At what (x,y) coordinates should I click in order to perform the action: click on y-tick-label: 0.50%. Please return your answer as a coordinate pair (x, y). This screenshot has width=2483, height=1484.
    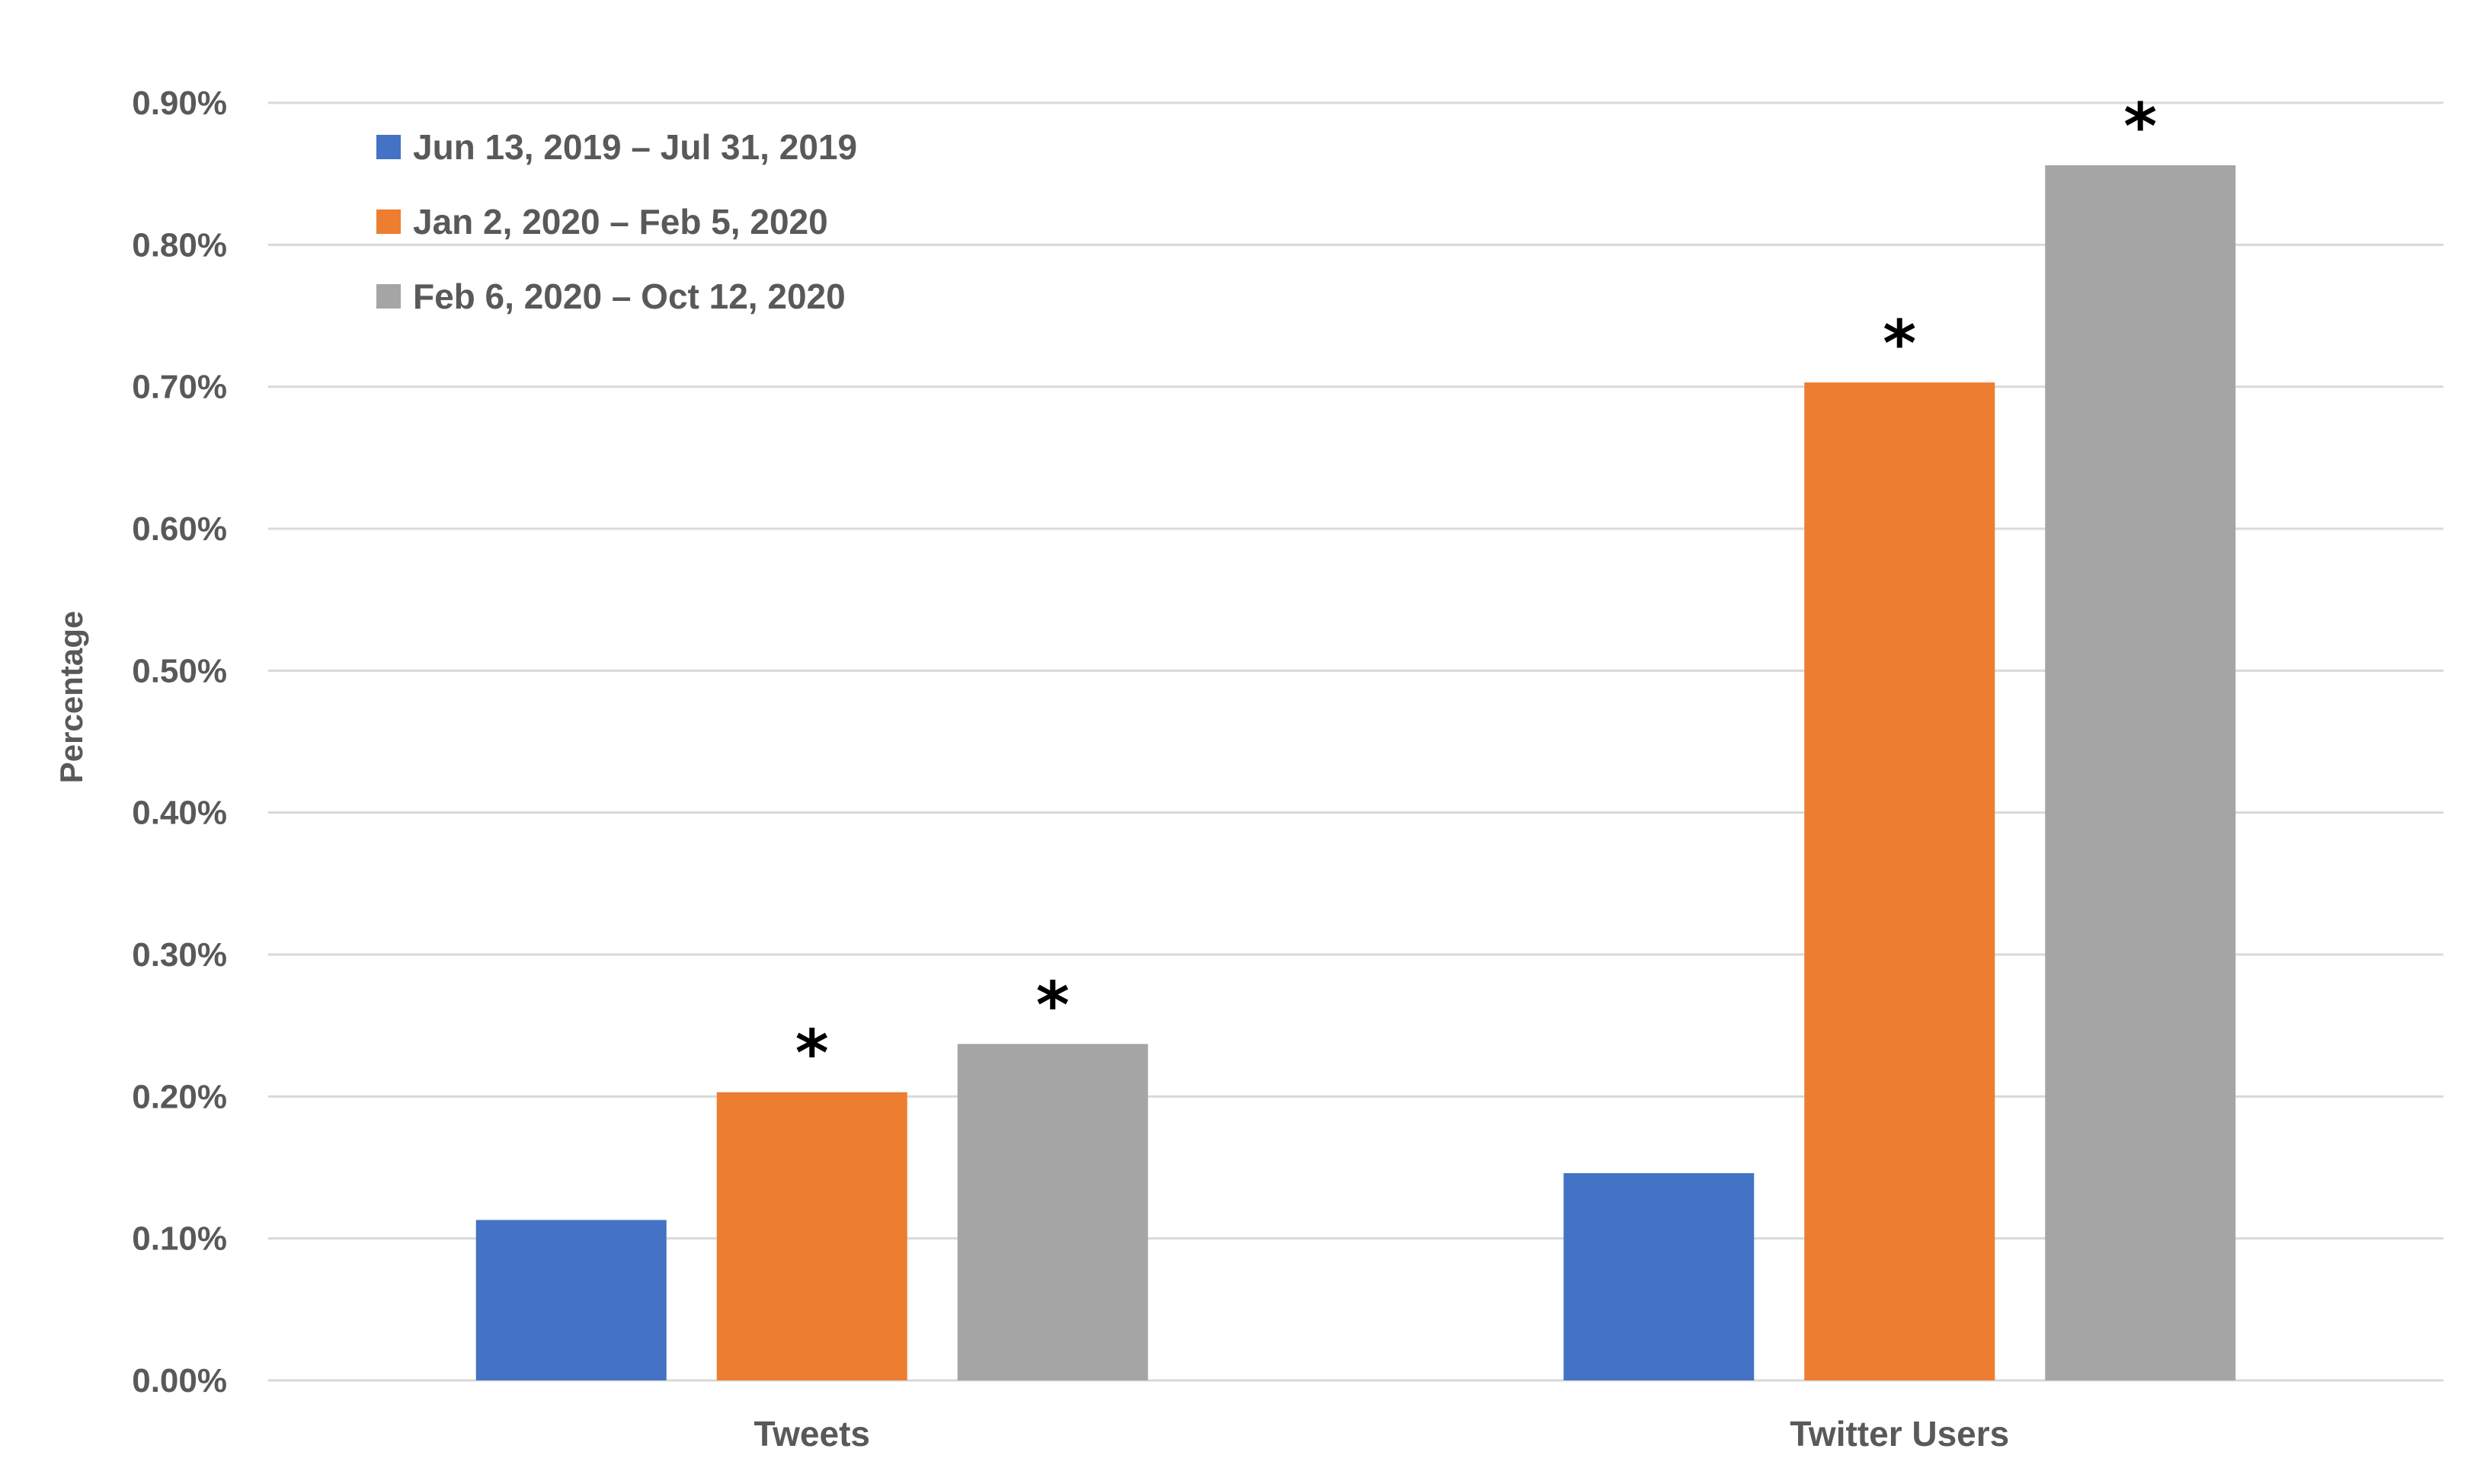
    Looking at the image, I should click on (179, 670).